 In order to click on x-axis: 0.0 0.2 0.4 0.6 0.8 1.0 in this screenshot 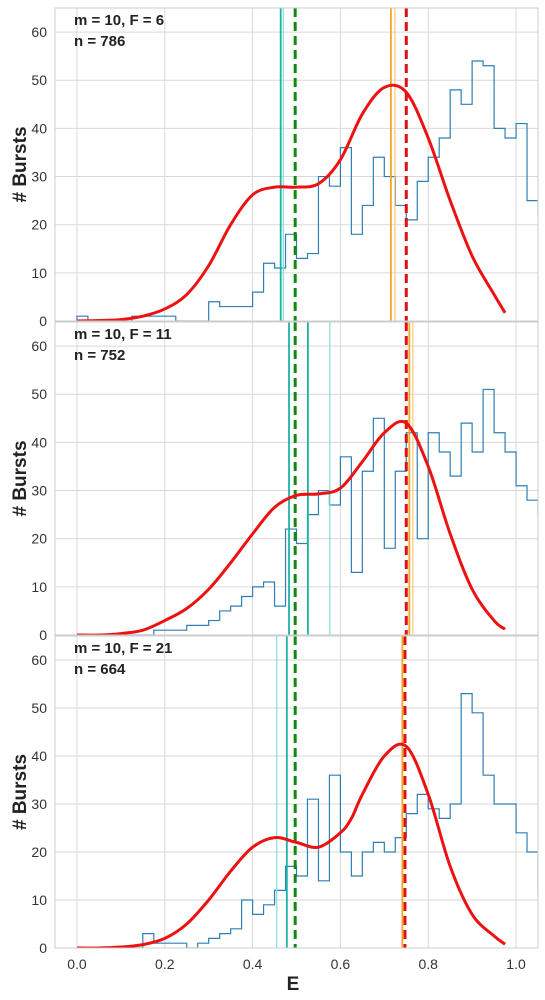, I will do `click(296, 964)`.